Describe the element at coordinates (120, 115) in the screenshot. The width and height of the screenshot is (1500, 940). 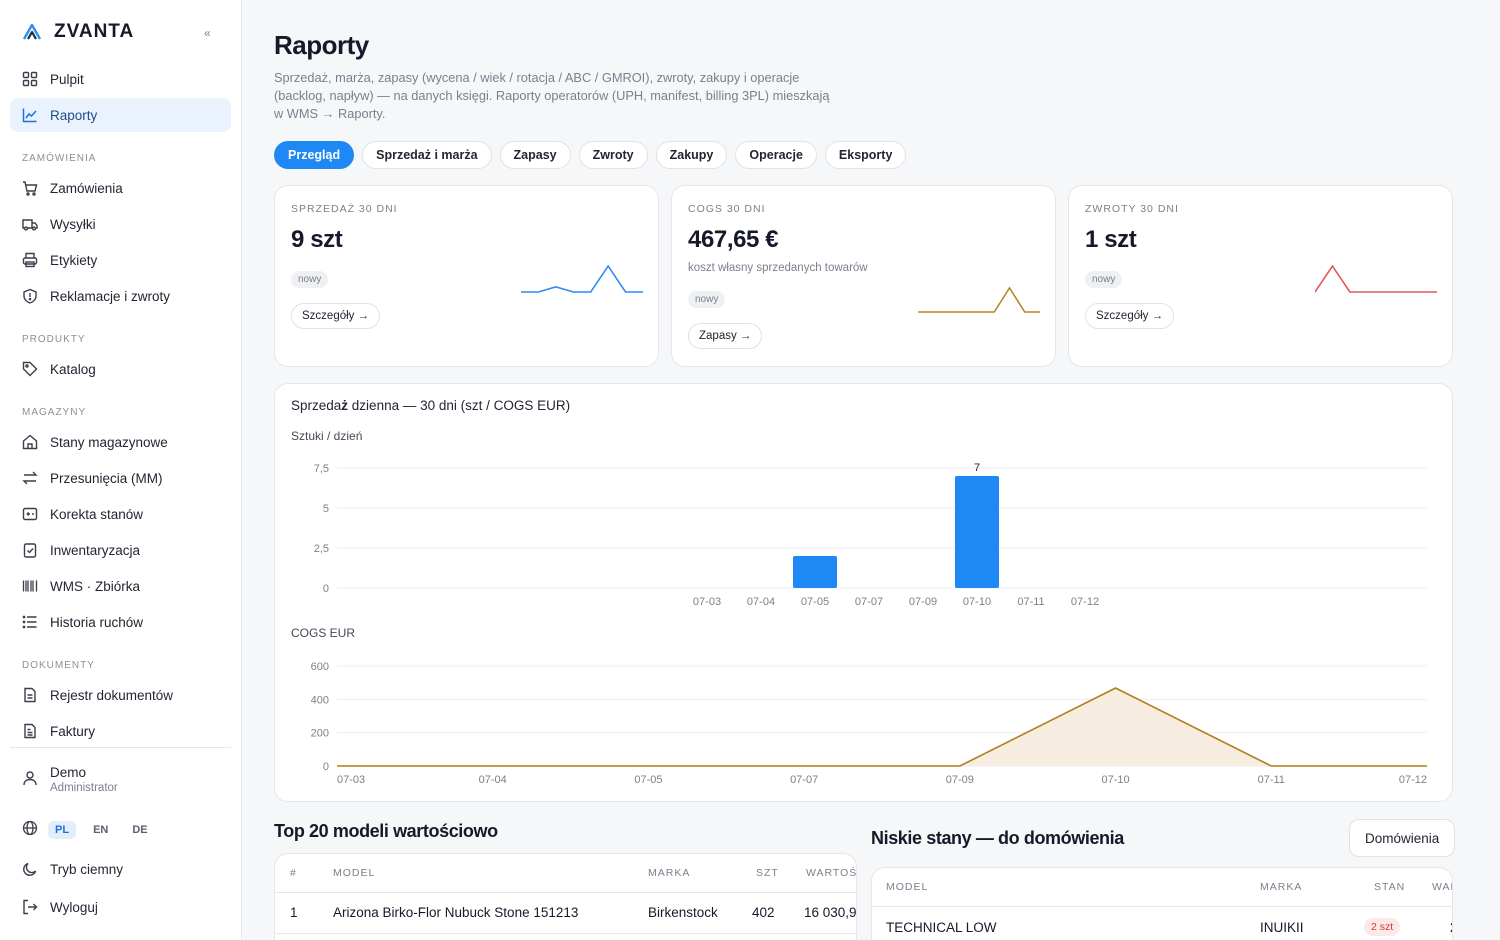
I see `sidebar-item-raporty: Raporty` at that location.